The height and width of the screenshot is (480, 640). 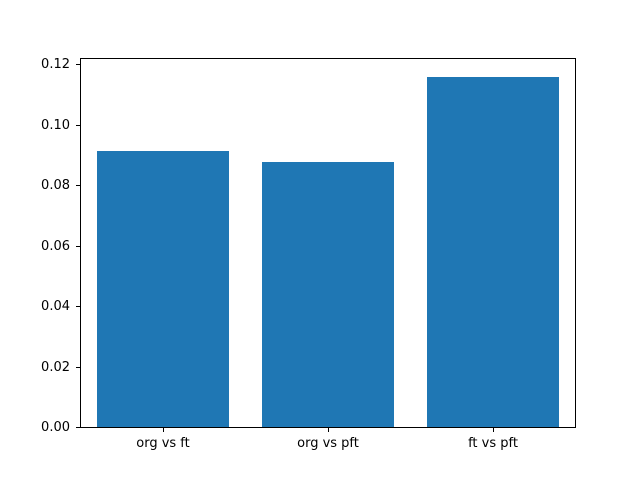 What do you see at coordinates (55, 367) in the screenshot?
I see `y-tick-label: 0.02` at bounding box center [55, 367].